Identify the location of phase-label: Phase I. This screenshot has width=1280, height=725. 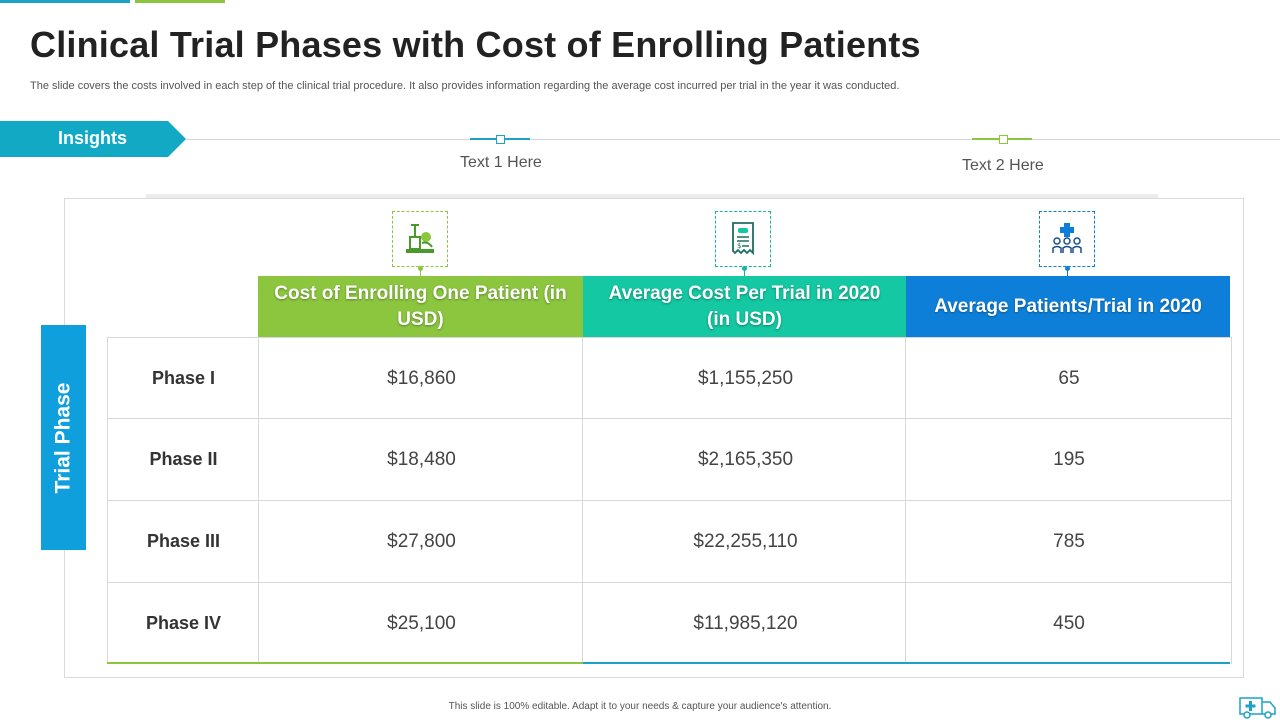
(183, 378).